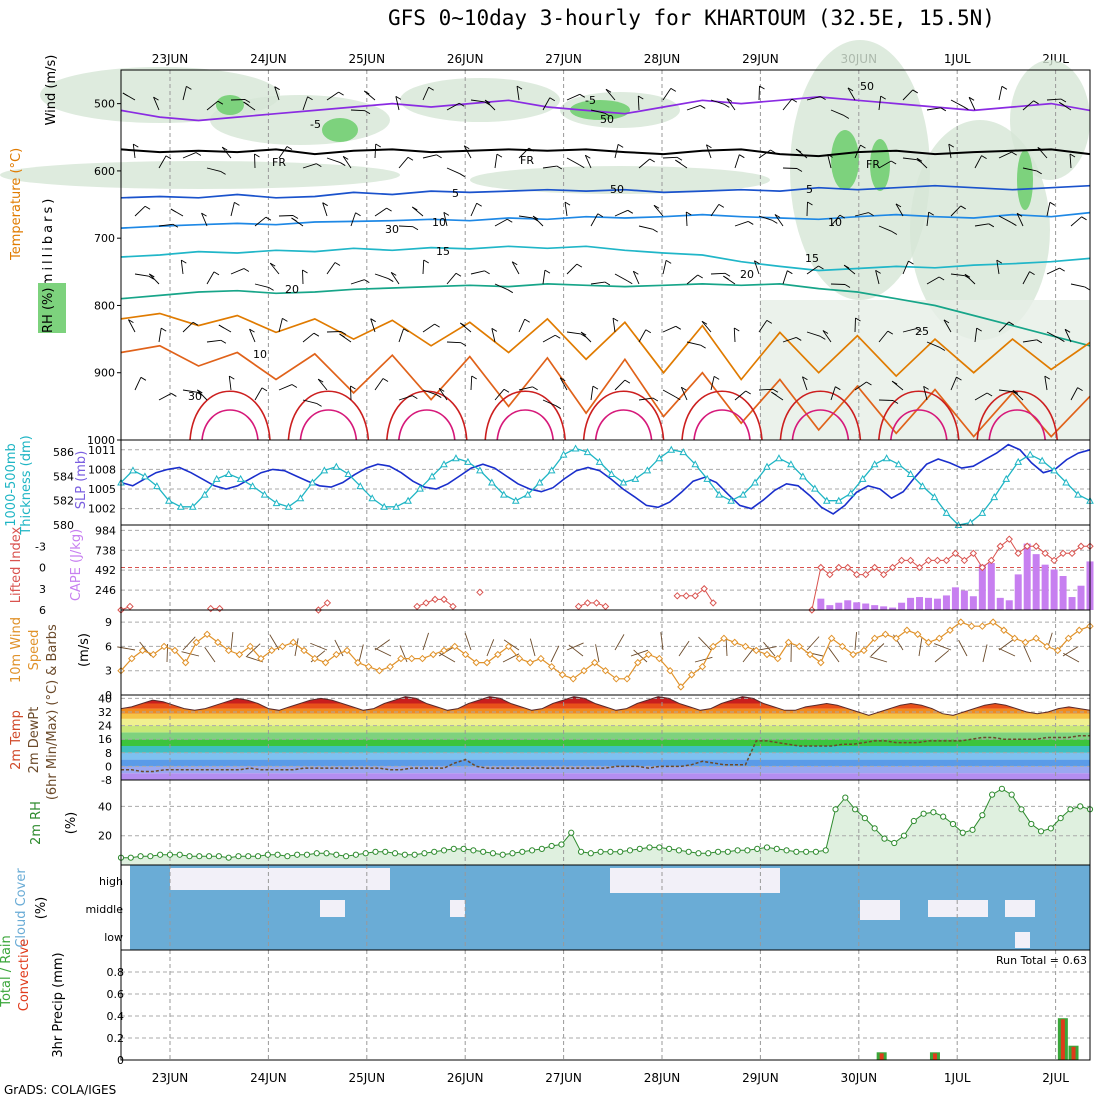  I want to click on panel-ylabel-line: Cloud Cover, so click(21, 908).